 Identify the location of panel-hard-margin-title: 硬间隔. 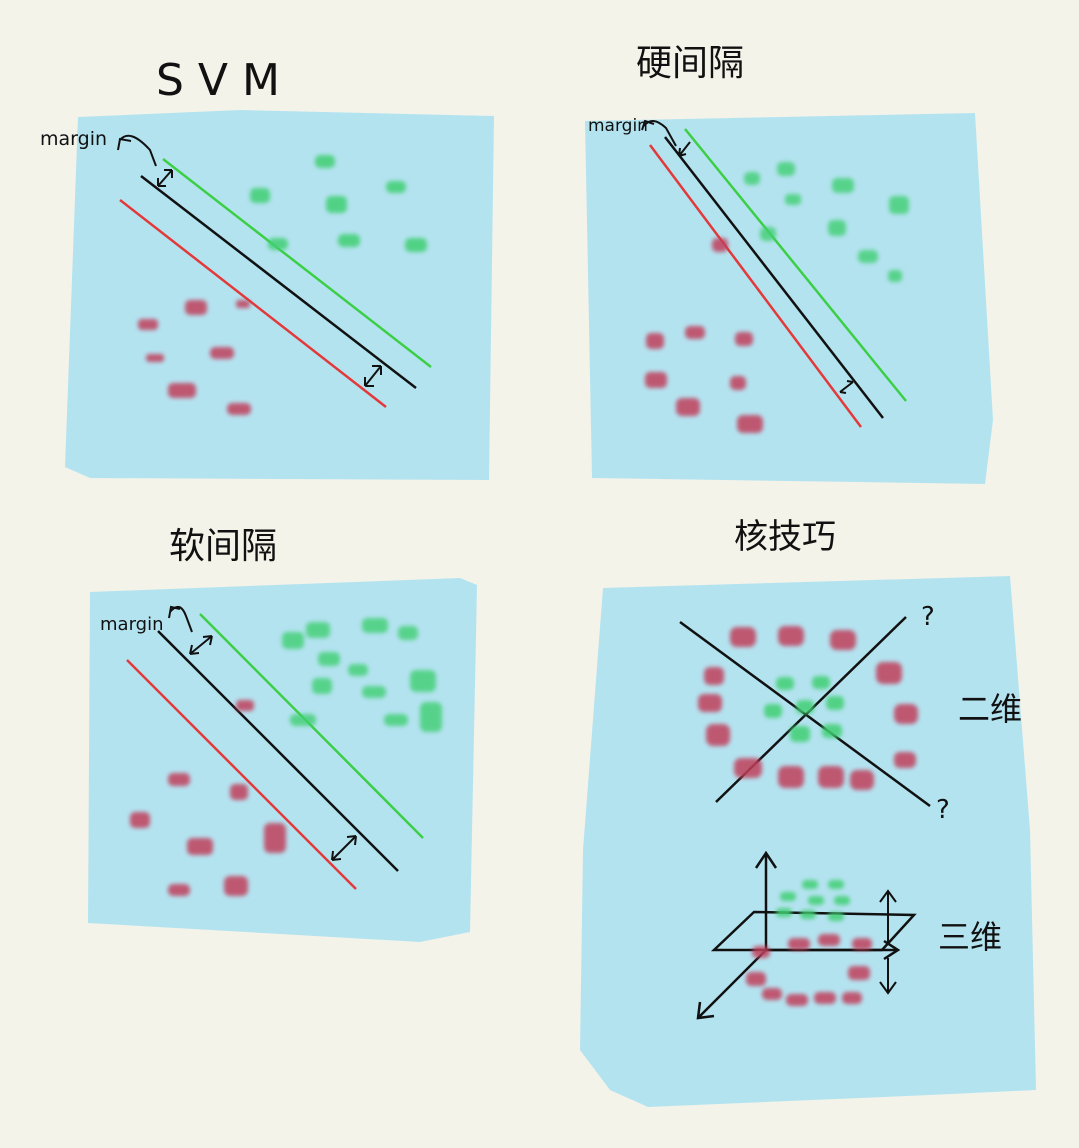
(690, 63).